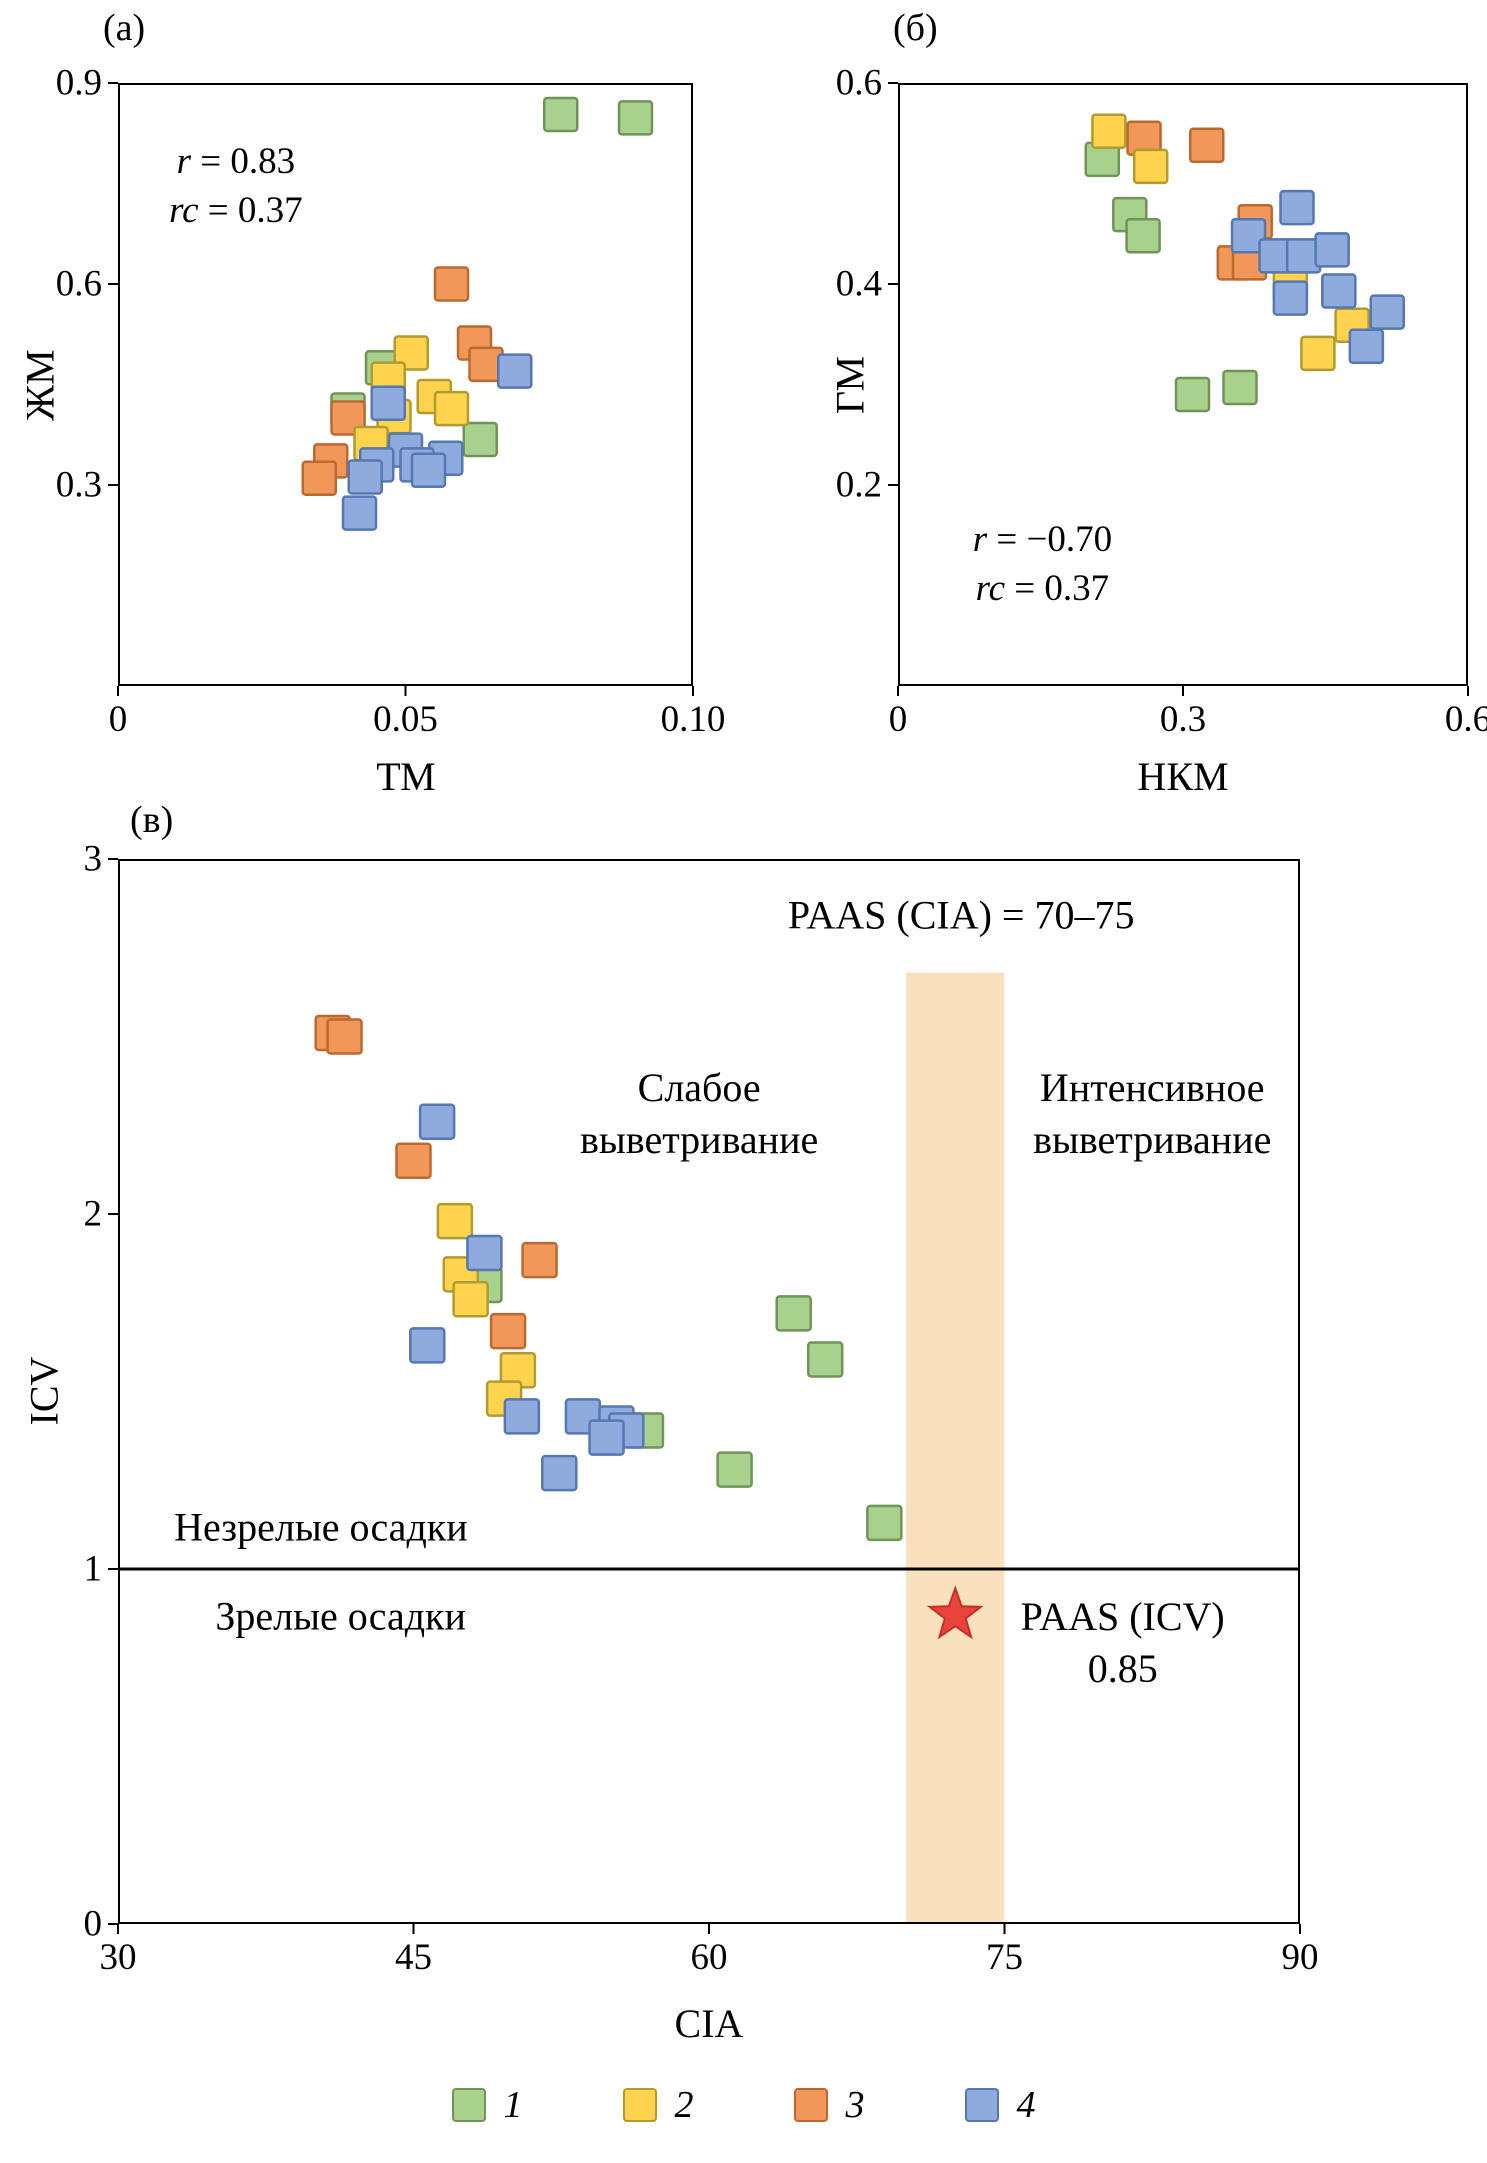  Describe the element at coordinates (850, 385) in the screenshot. I see `panel-b-y-axis-label: ГМ` at that location.